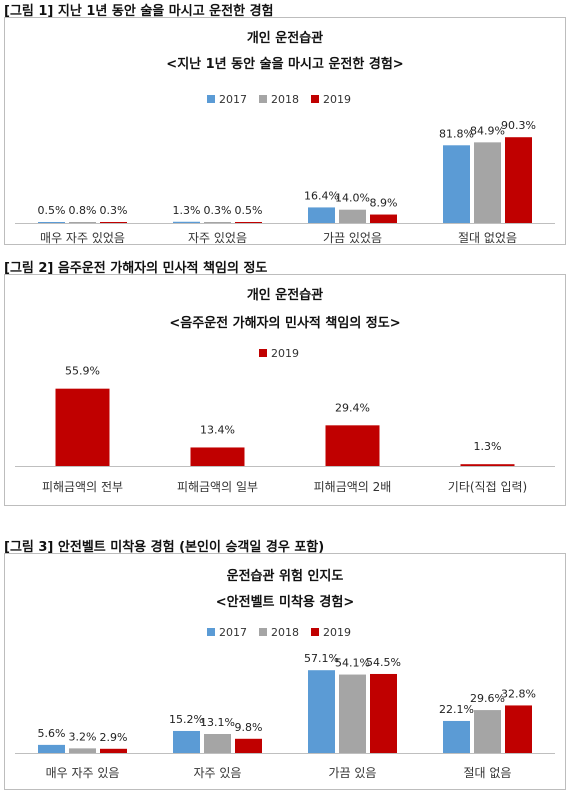 The height and width of the screenshot is (794, 570). What do you see at coordinates (52, 210) in the screenshot?
I see `data-label-2017-1: 0.5%` at bounding box center [52, 210].